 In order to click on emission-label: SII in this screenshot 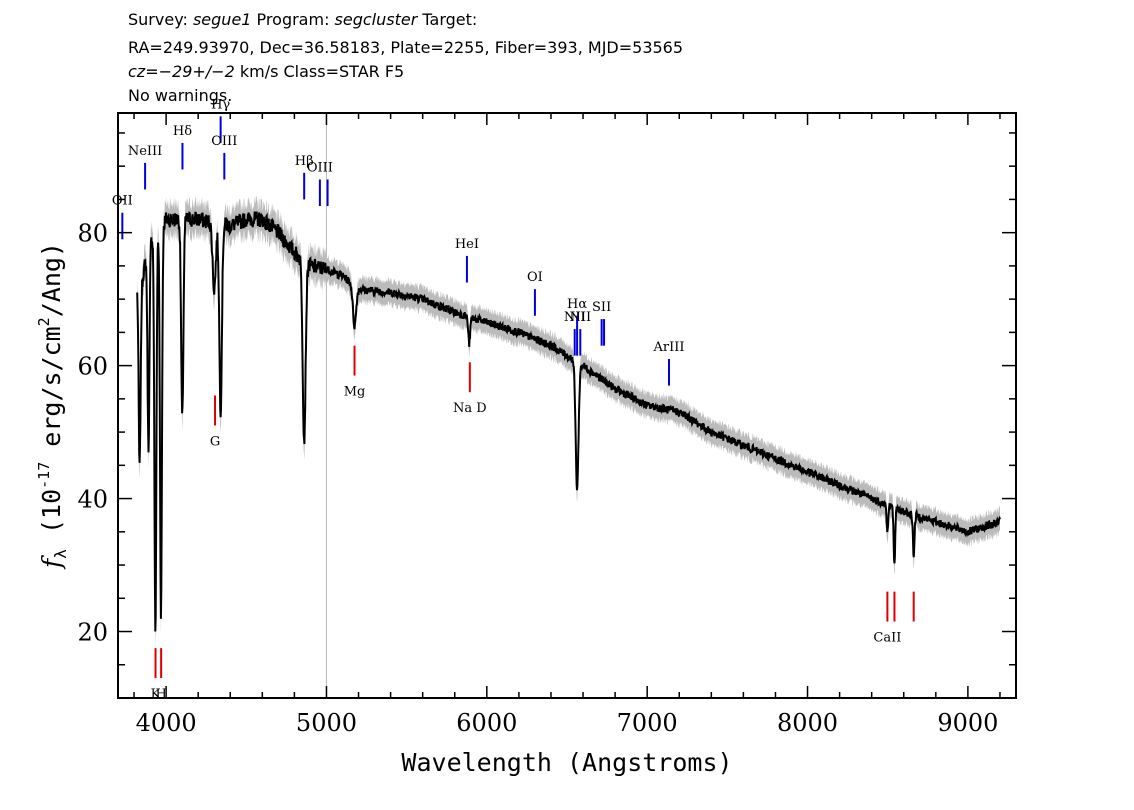, I will do `click(601, 307)`.